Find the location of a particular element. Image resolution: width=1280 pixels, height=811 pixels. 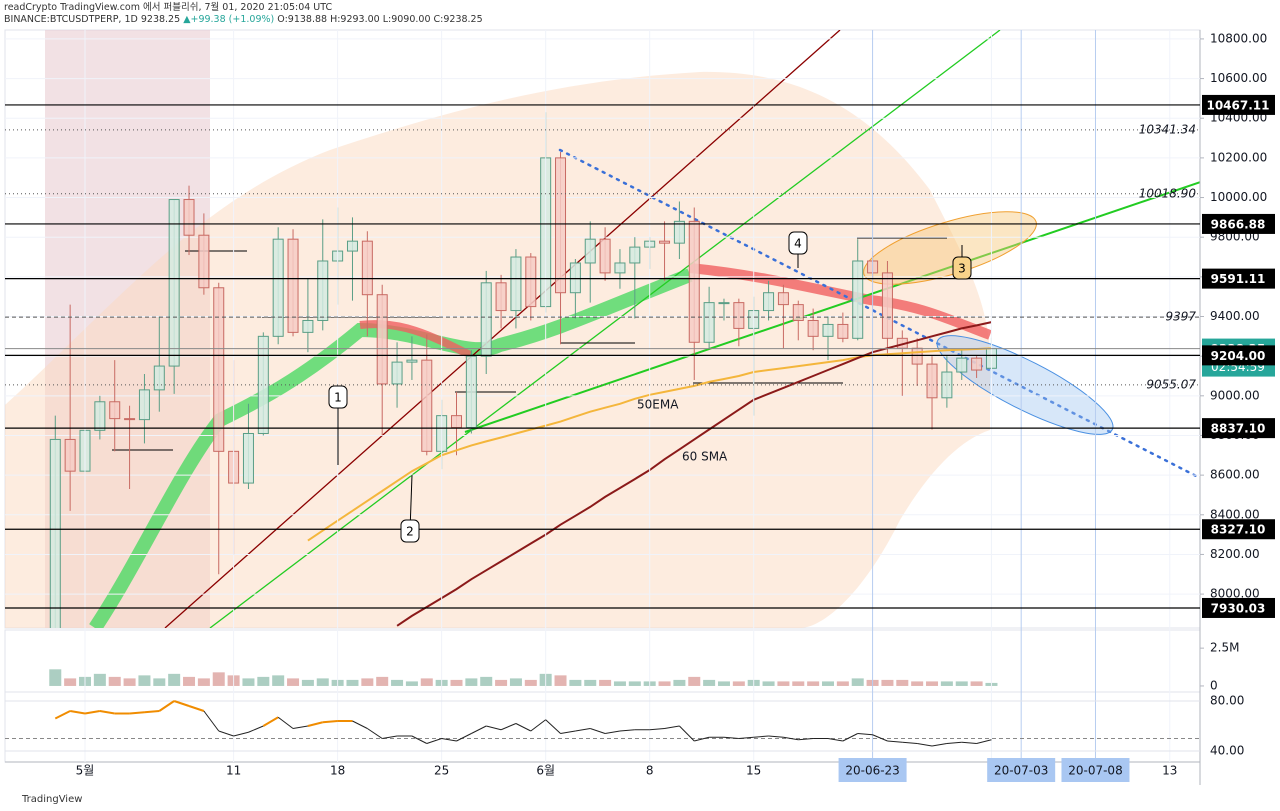

x-tick-label: 20-07-03 is located at coordinates (1021, 771).